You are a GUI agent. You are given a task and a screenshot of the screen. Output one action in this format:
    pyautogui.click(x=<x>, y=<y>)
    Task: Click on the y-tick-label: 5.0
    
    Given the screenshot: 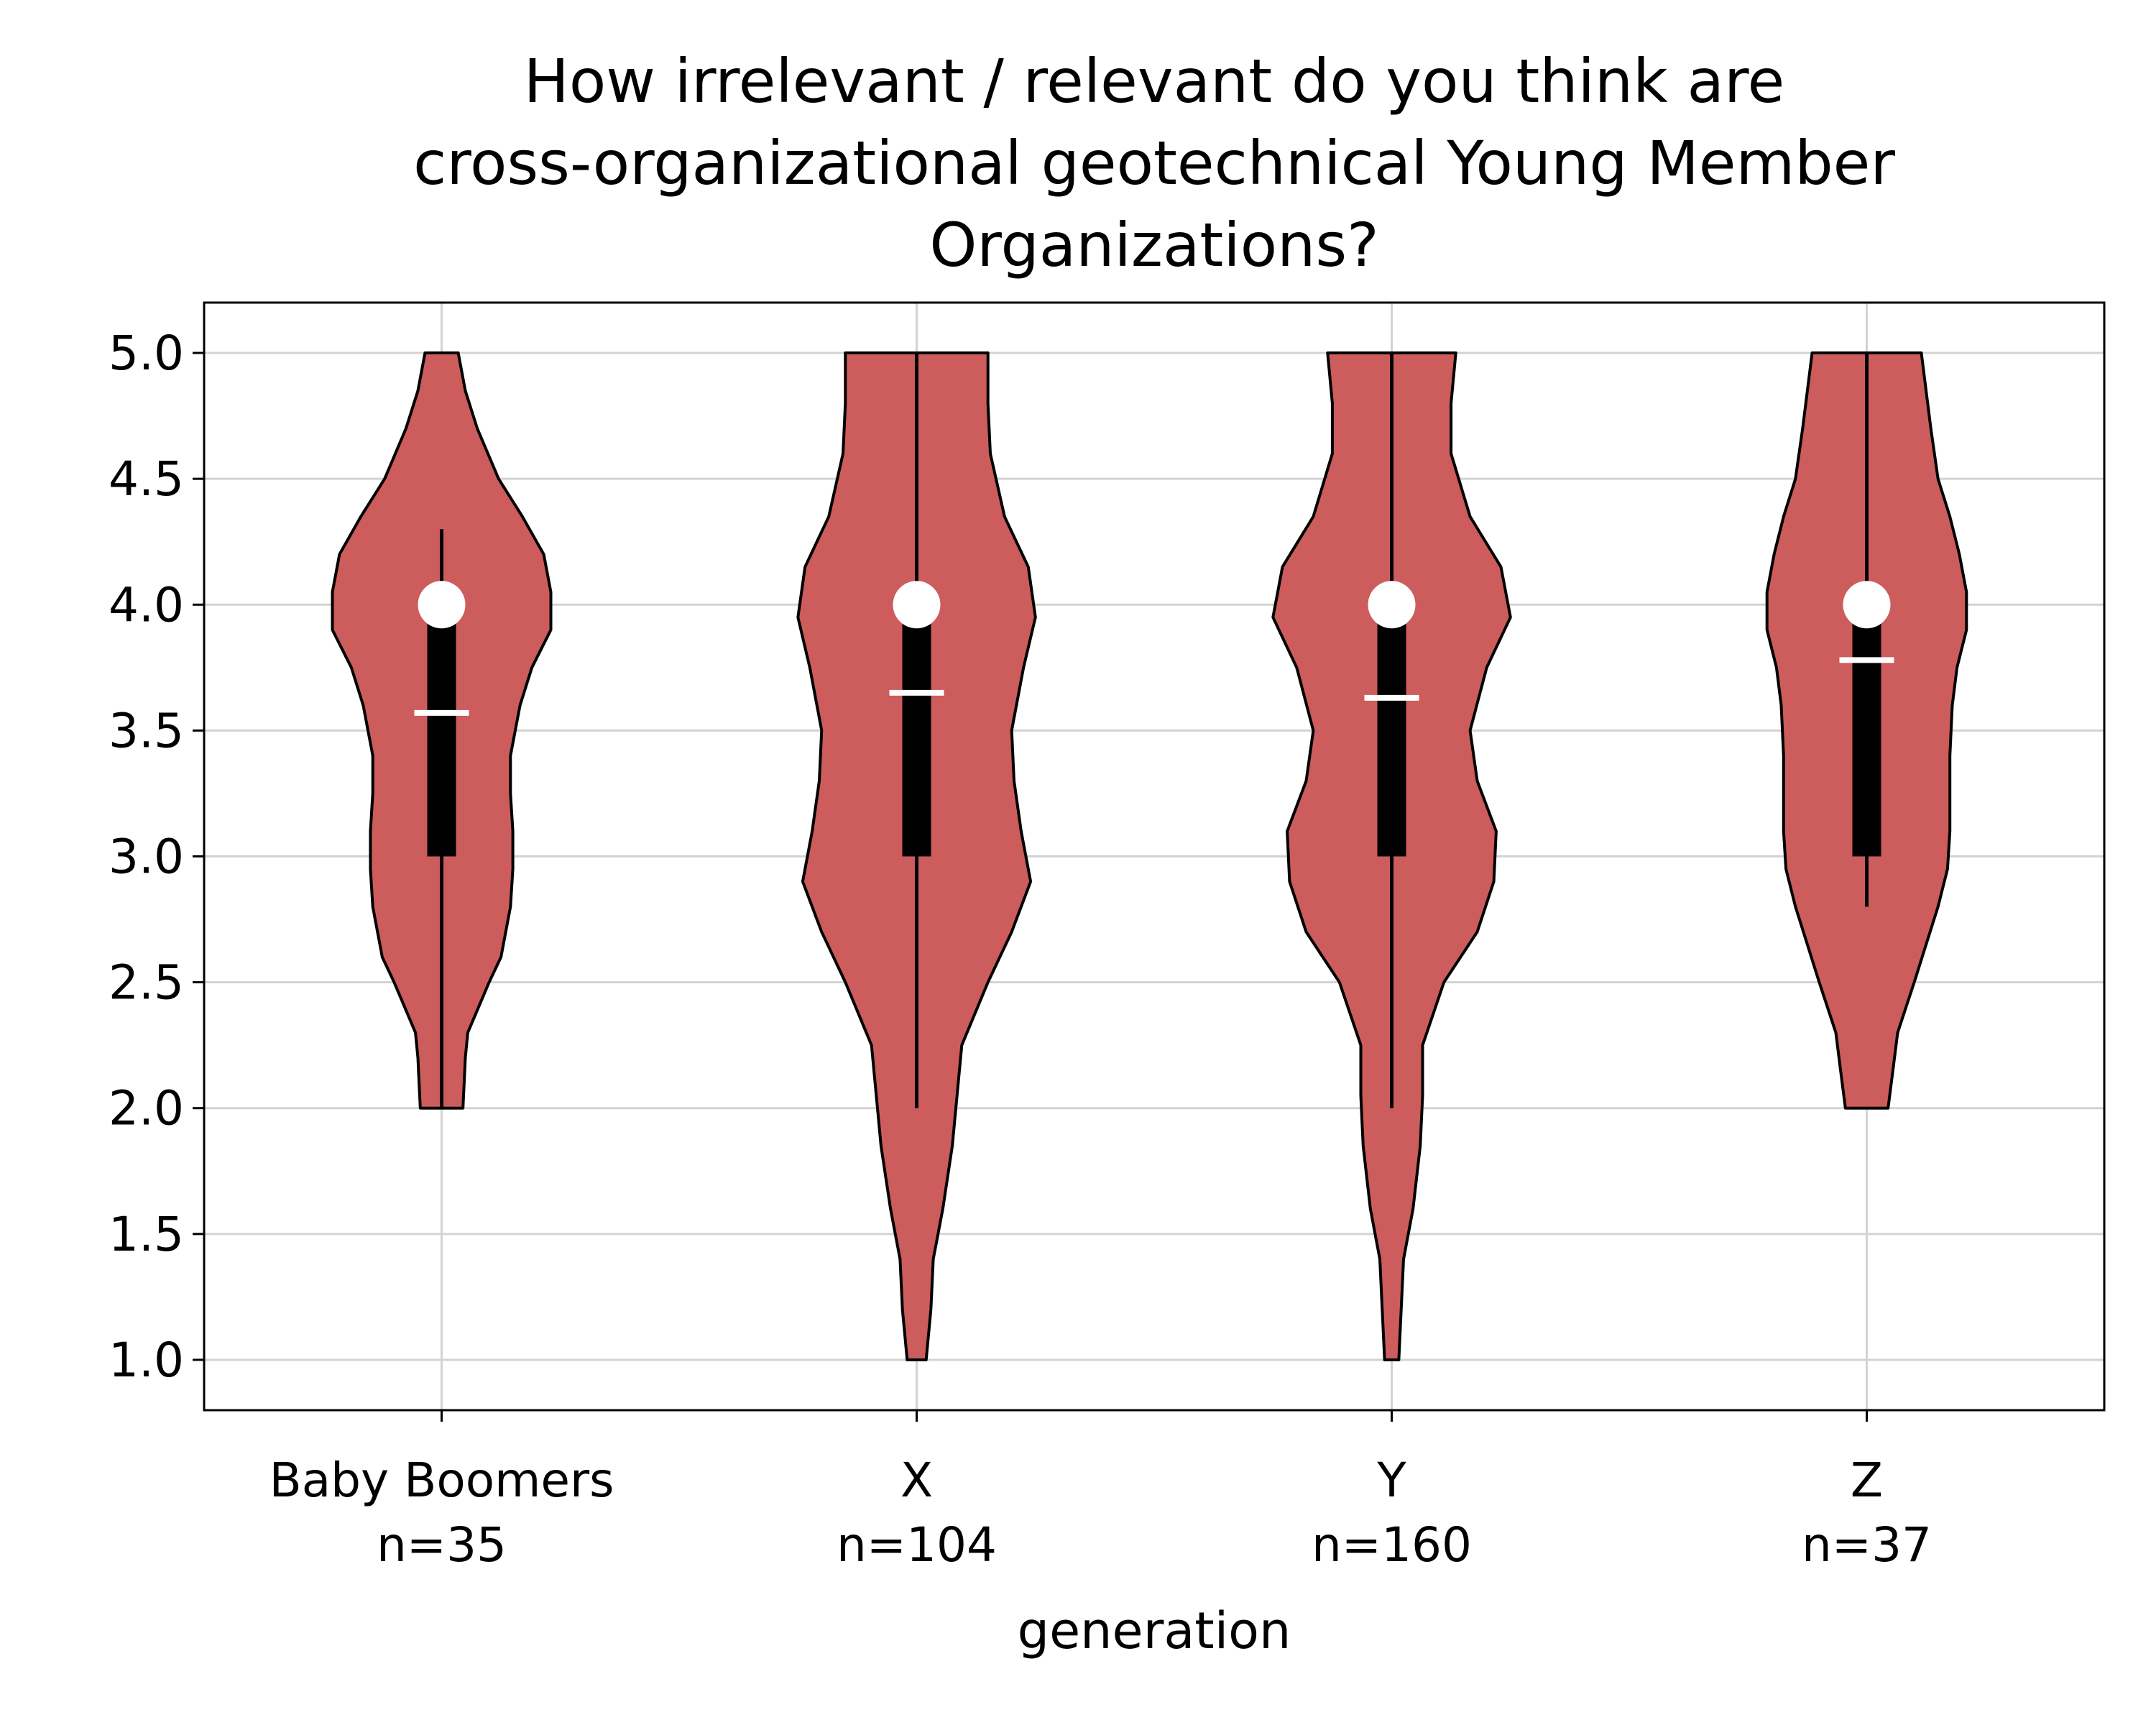 What is the action you would take?
    pyautogui.click(x=147, y=353)
    